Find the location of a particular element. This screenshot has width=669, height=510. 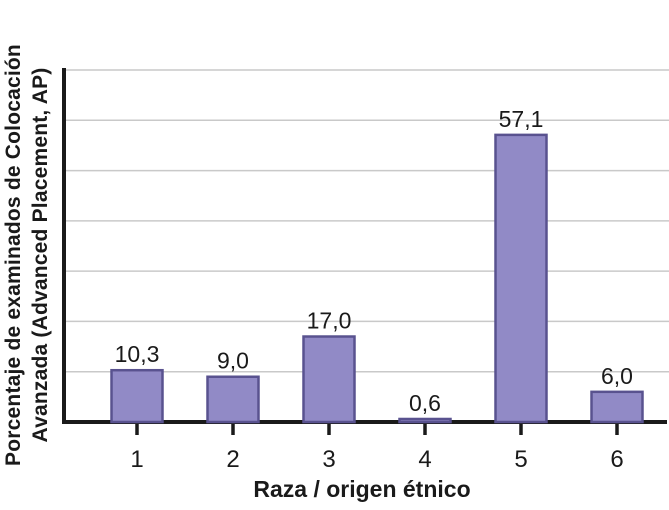

bar-value-label: 10,3 is located at coordinates (137, 354).